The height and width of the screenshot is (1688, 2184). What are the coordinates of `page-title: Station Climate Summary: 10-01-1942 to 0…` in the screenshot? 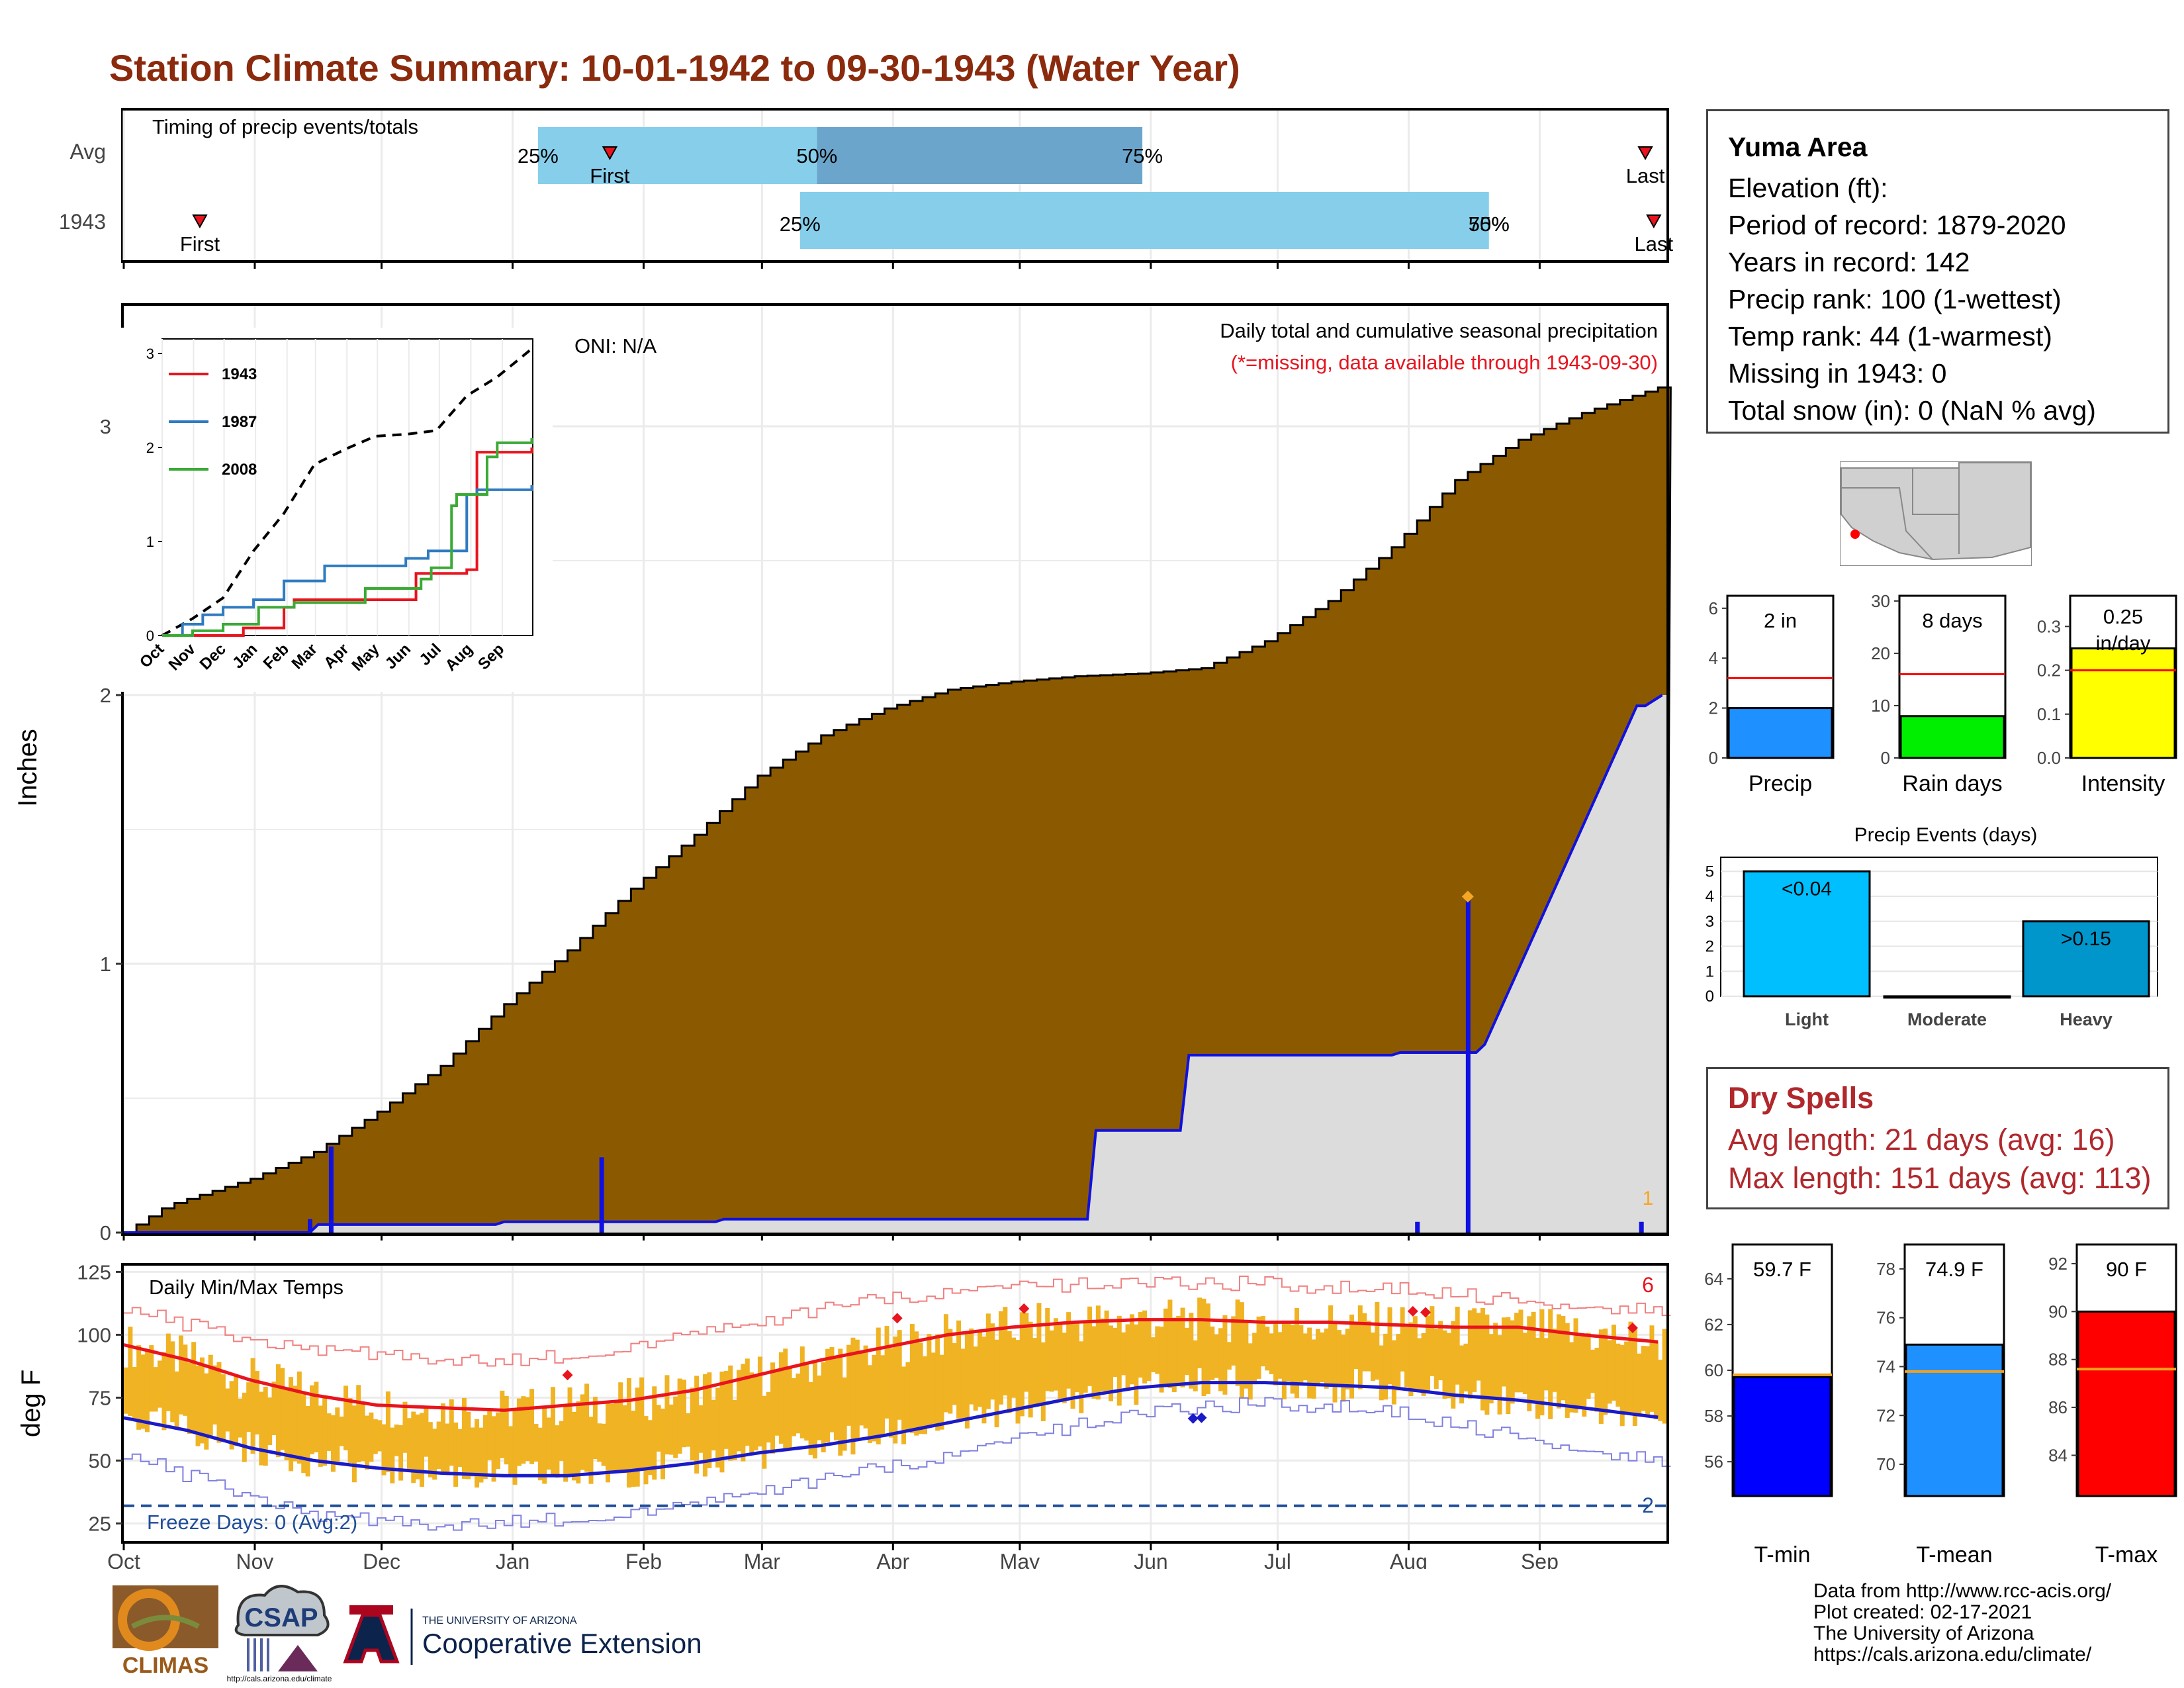 It's located at (675, 68).